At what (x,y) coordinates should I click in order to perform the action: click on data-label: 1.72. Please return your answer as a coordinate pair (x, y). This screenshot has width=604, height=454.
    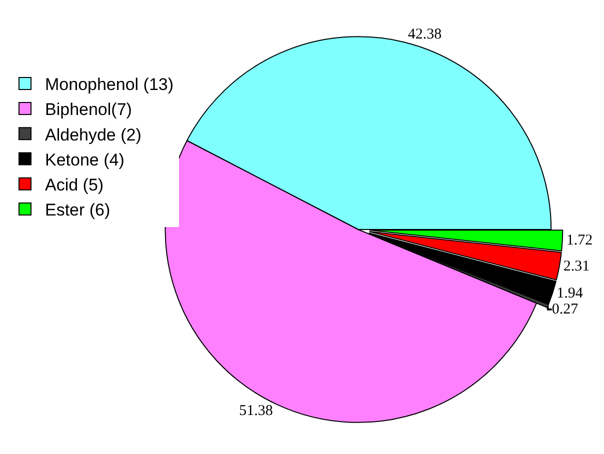
    Looking at the image, I should click on (579, 240).